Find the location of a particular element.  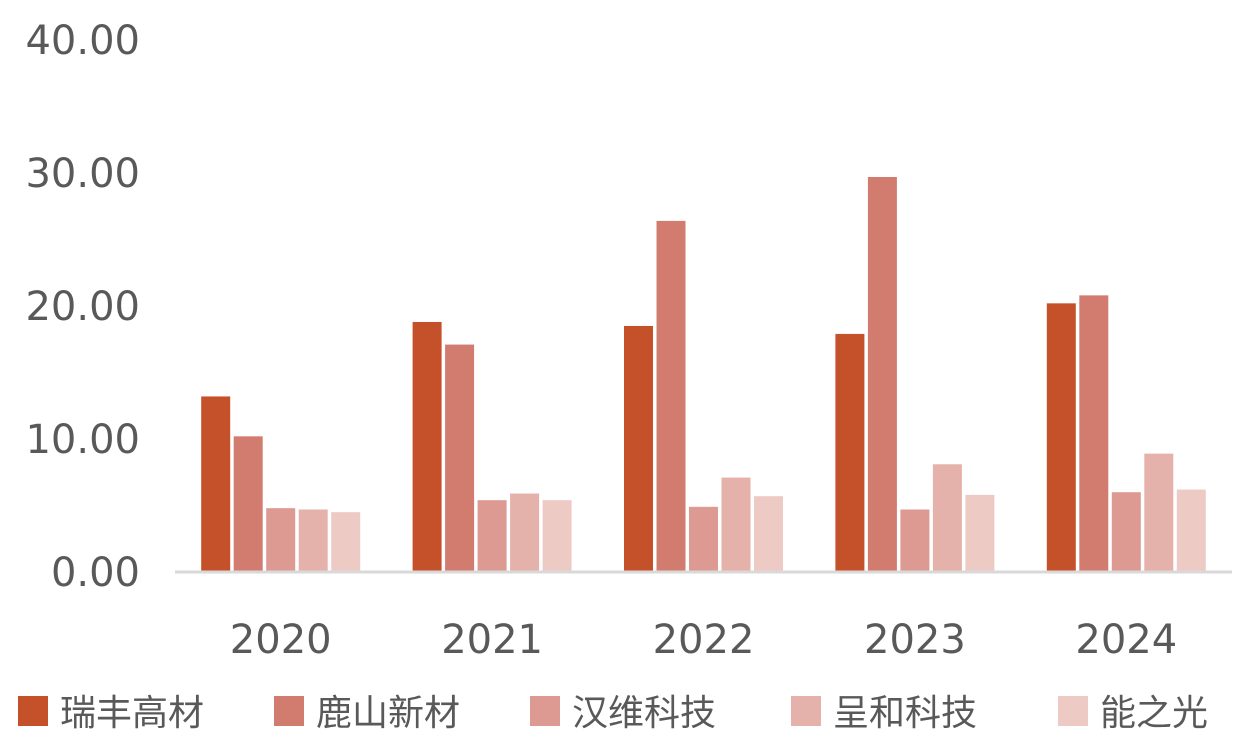

y-tick-label: 30.00 is located at coordinates (82, 174).